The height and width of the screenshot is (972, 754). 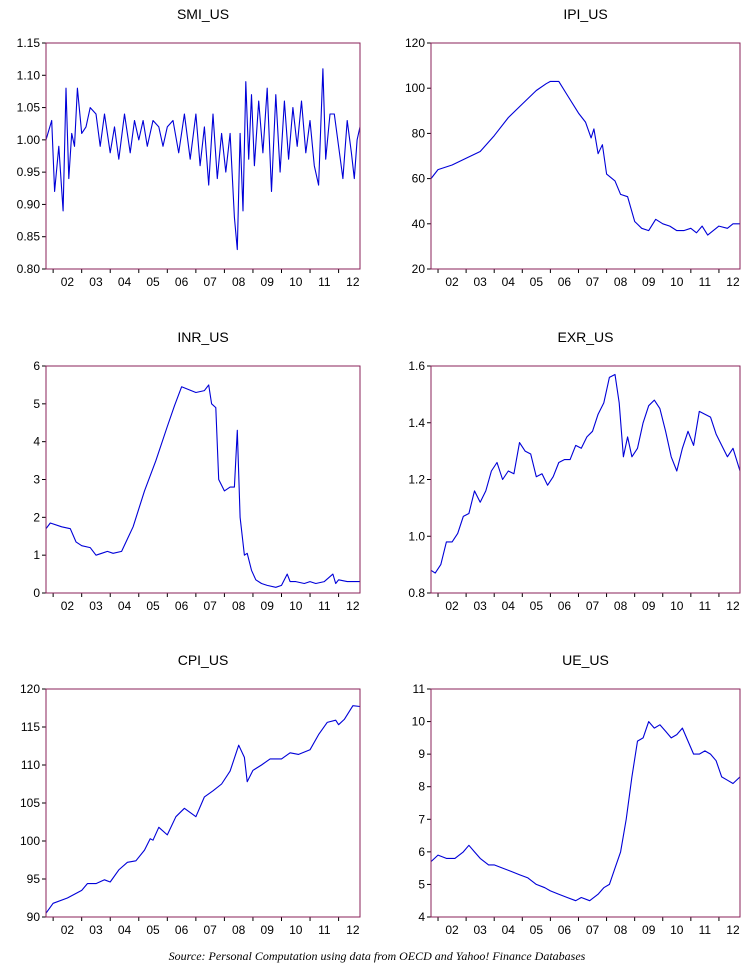 What do you see at coordinates (30, 727) in the screenshot?
I see `y-tick-label: 115` at bounding box center [30, 727].